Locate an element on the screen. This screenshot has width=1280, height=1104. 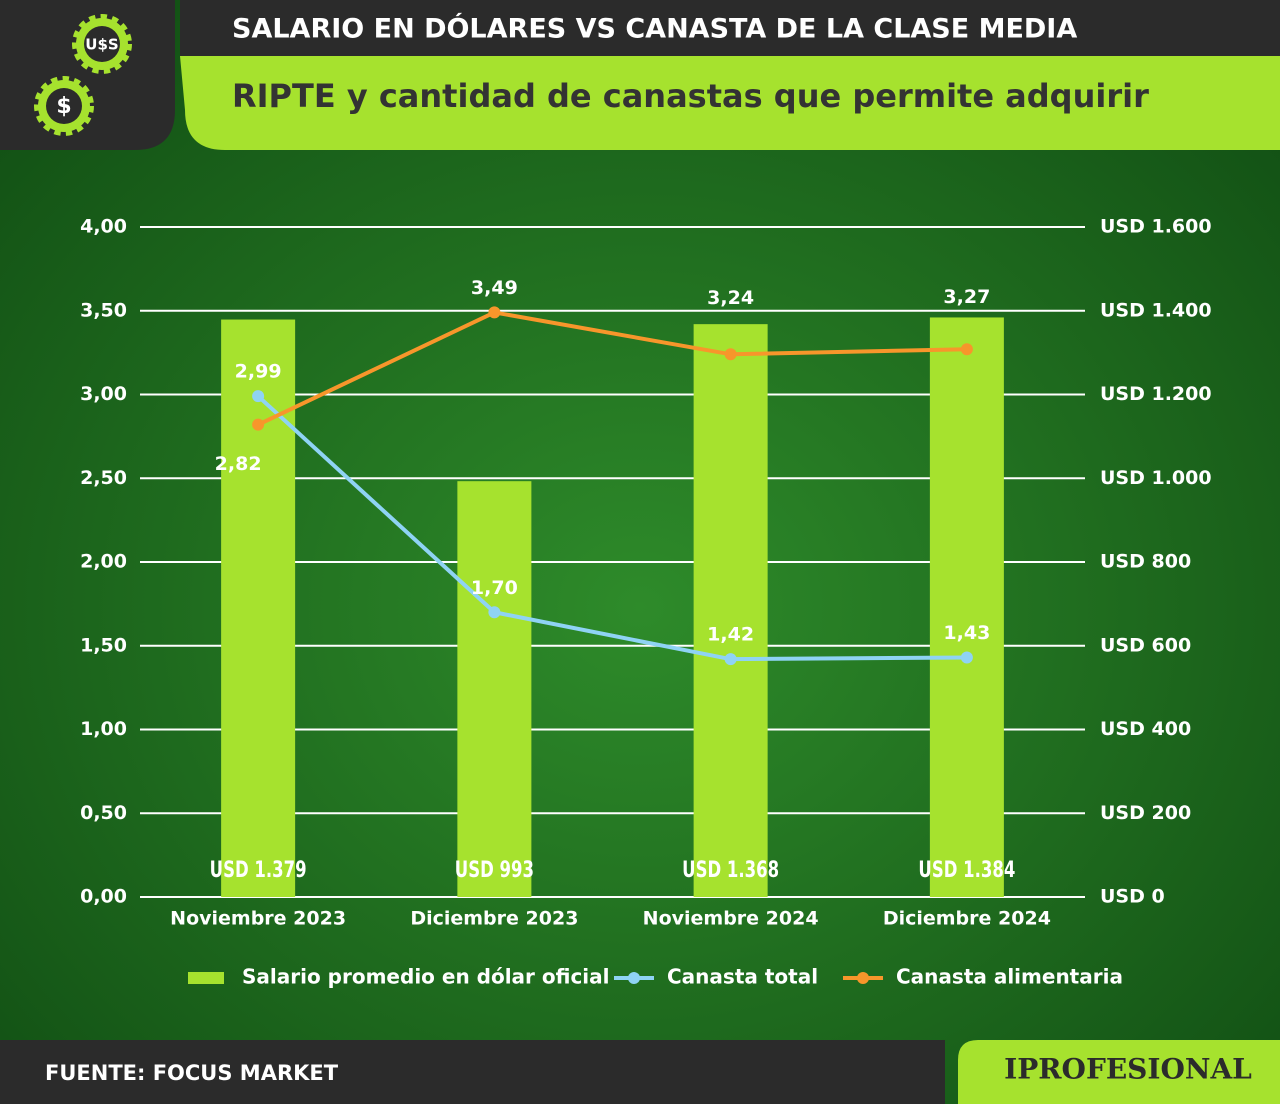
y2-tick-label: USD 800 is located at coordinates (1145, 562).